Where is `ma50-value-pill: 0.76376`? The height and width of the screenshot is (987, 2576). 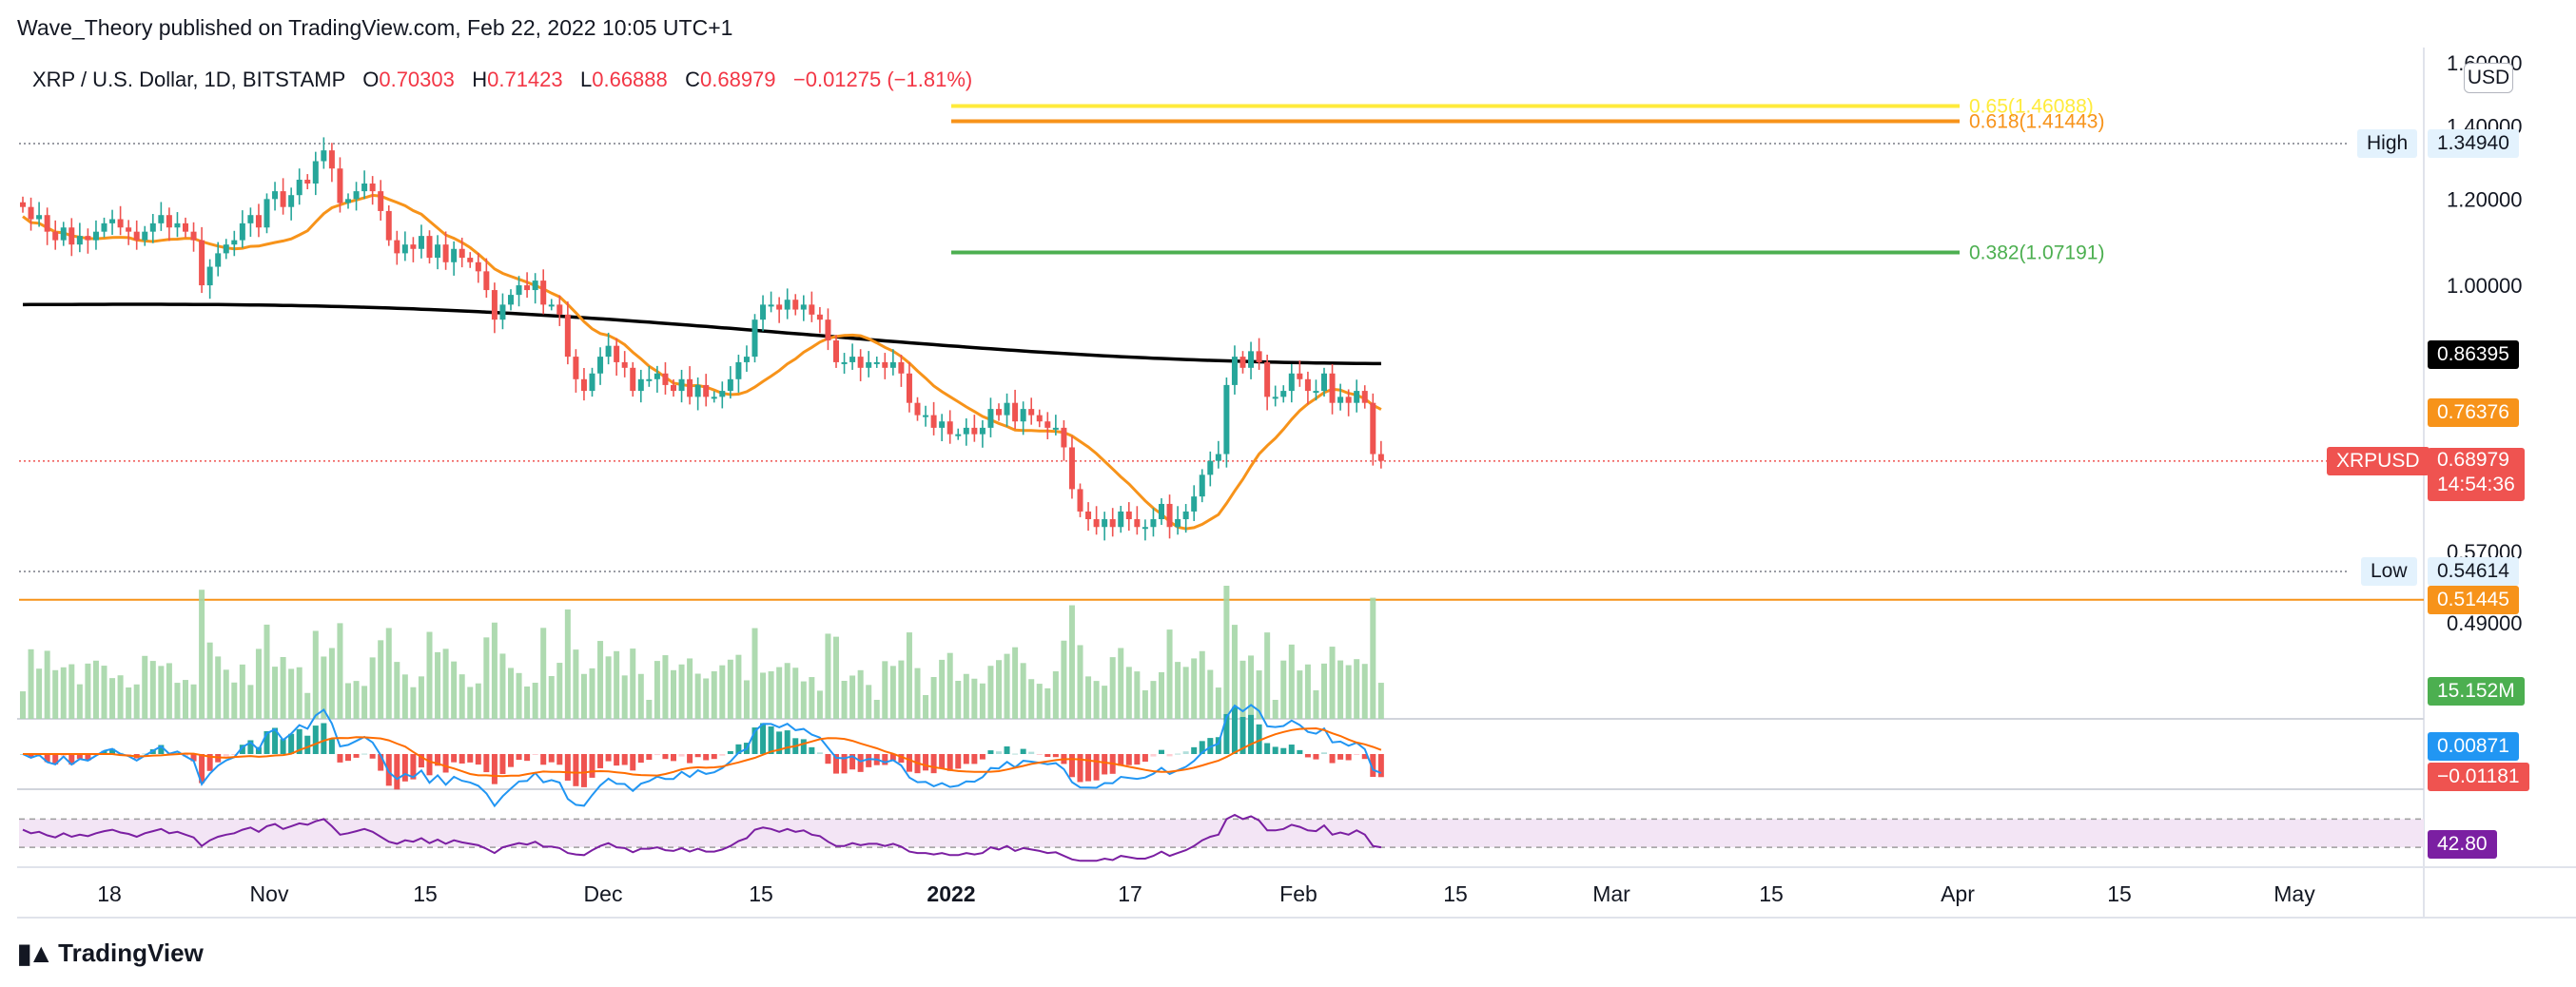
ma50-value-pill: 0.76376 is located at coordinates (2474, 413).